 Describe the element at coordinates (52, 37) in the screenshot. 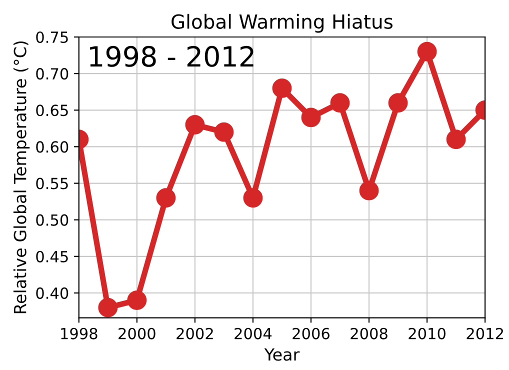

I see `y-tick-label: 0.75` at that location.